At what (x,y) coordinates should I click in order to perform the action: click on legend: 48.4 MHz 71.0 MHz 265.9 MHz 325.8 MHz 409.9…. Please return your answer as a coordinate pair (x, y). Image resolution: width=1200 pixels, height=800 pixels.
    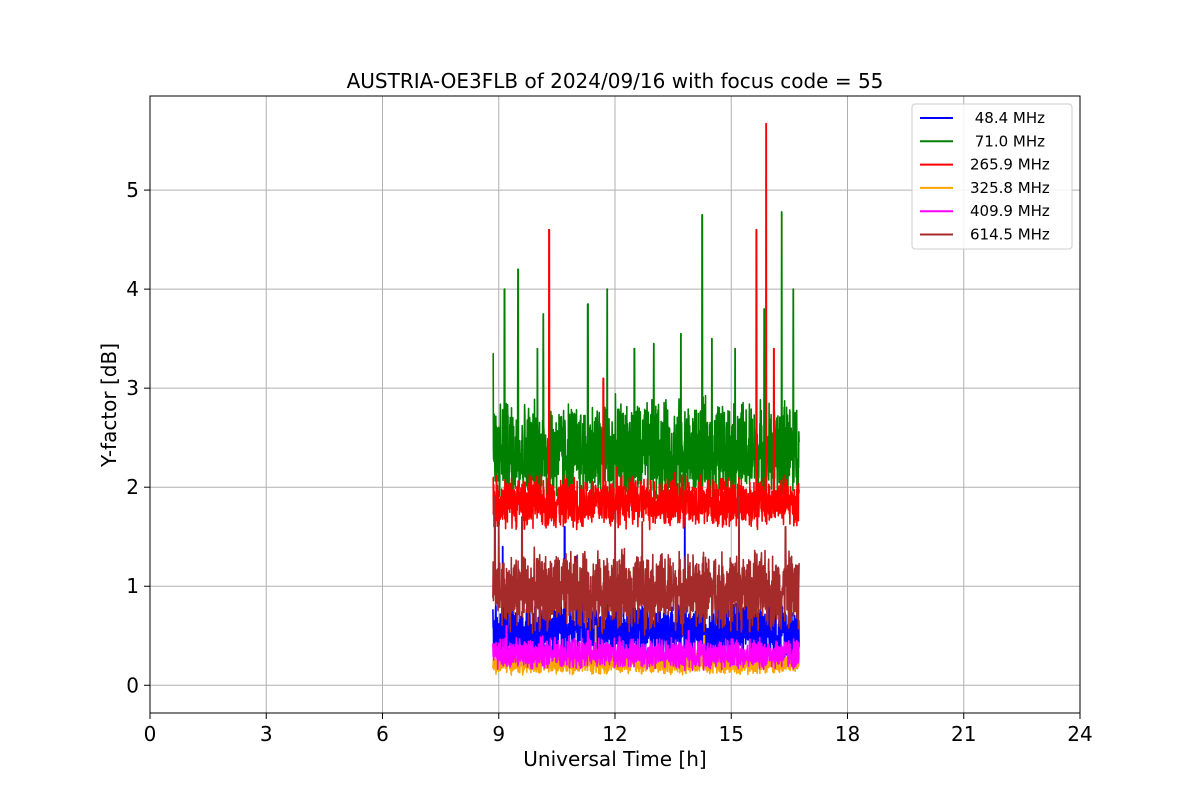
    Looking at the image, I should click on (992, 176).